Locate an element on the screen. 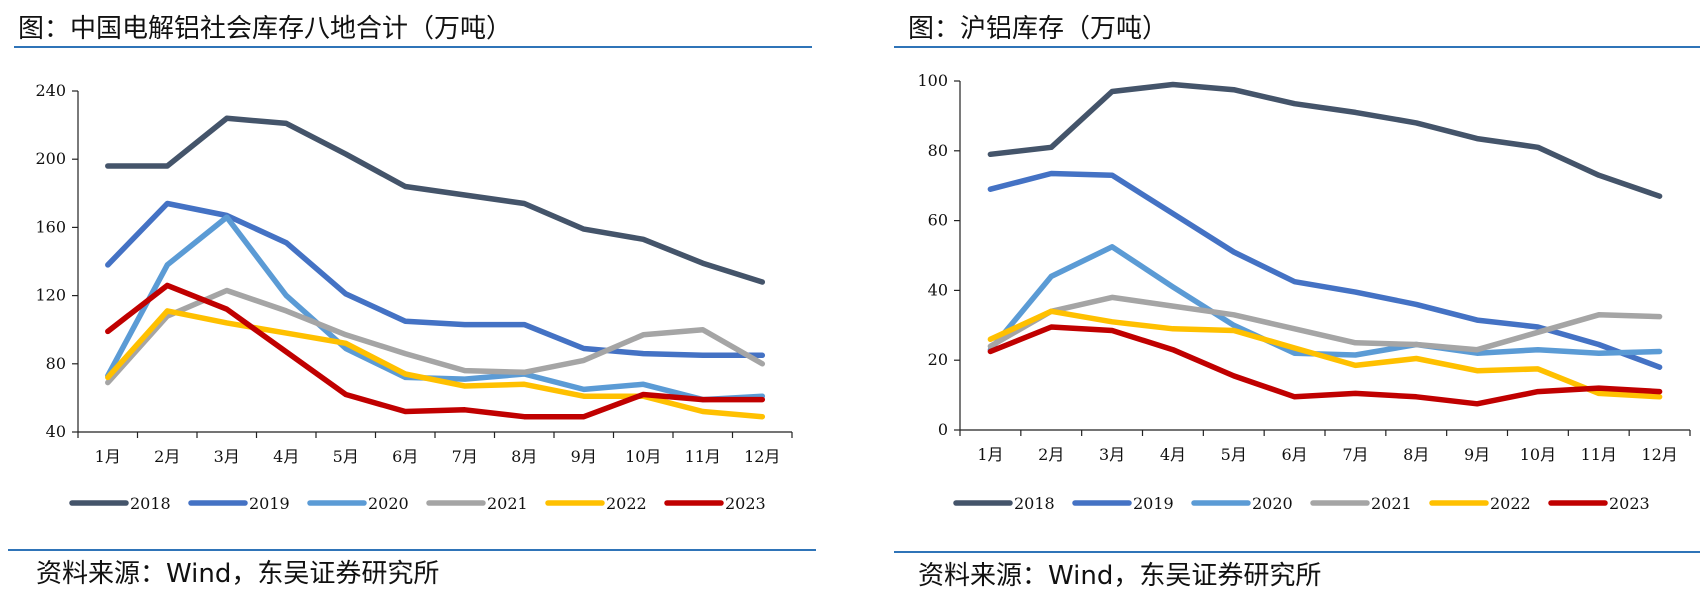  y-tick-label: 120 is located at coordinates (50, 295).